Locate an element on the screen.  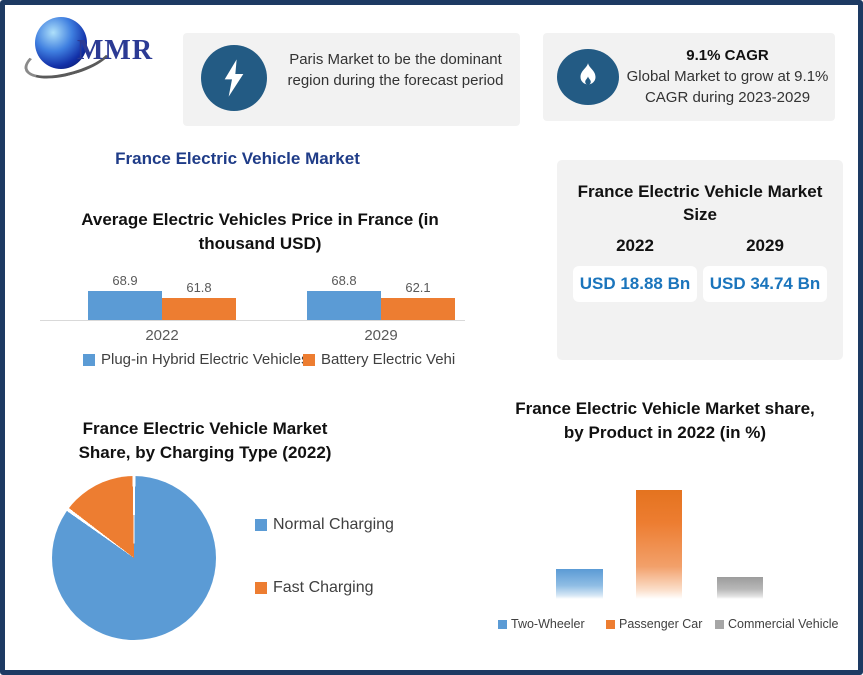
bar-2022-phev: 68.9 is located at coordinates (125, 296).